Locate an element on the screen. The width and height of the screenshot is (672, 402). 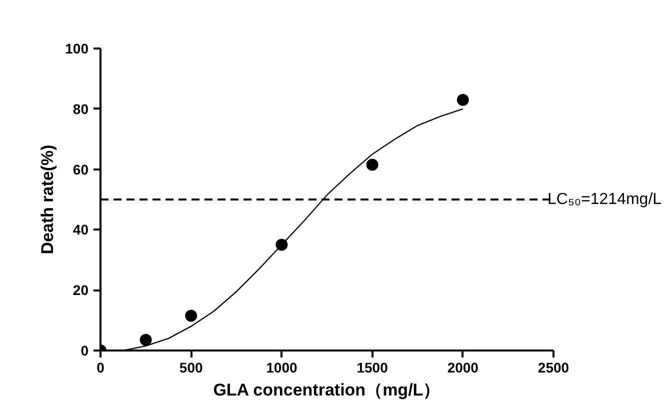
x-tick-label: 2000 is located at coordinates (463, 368).